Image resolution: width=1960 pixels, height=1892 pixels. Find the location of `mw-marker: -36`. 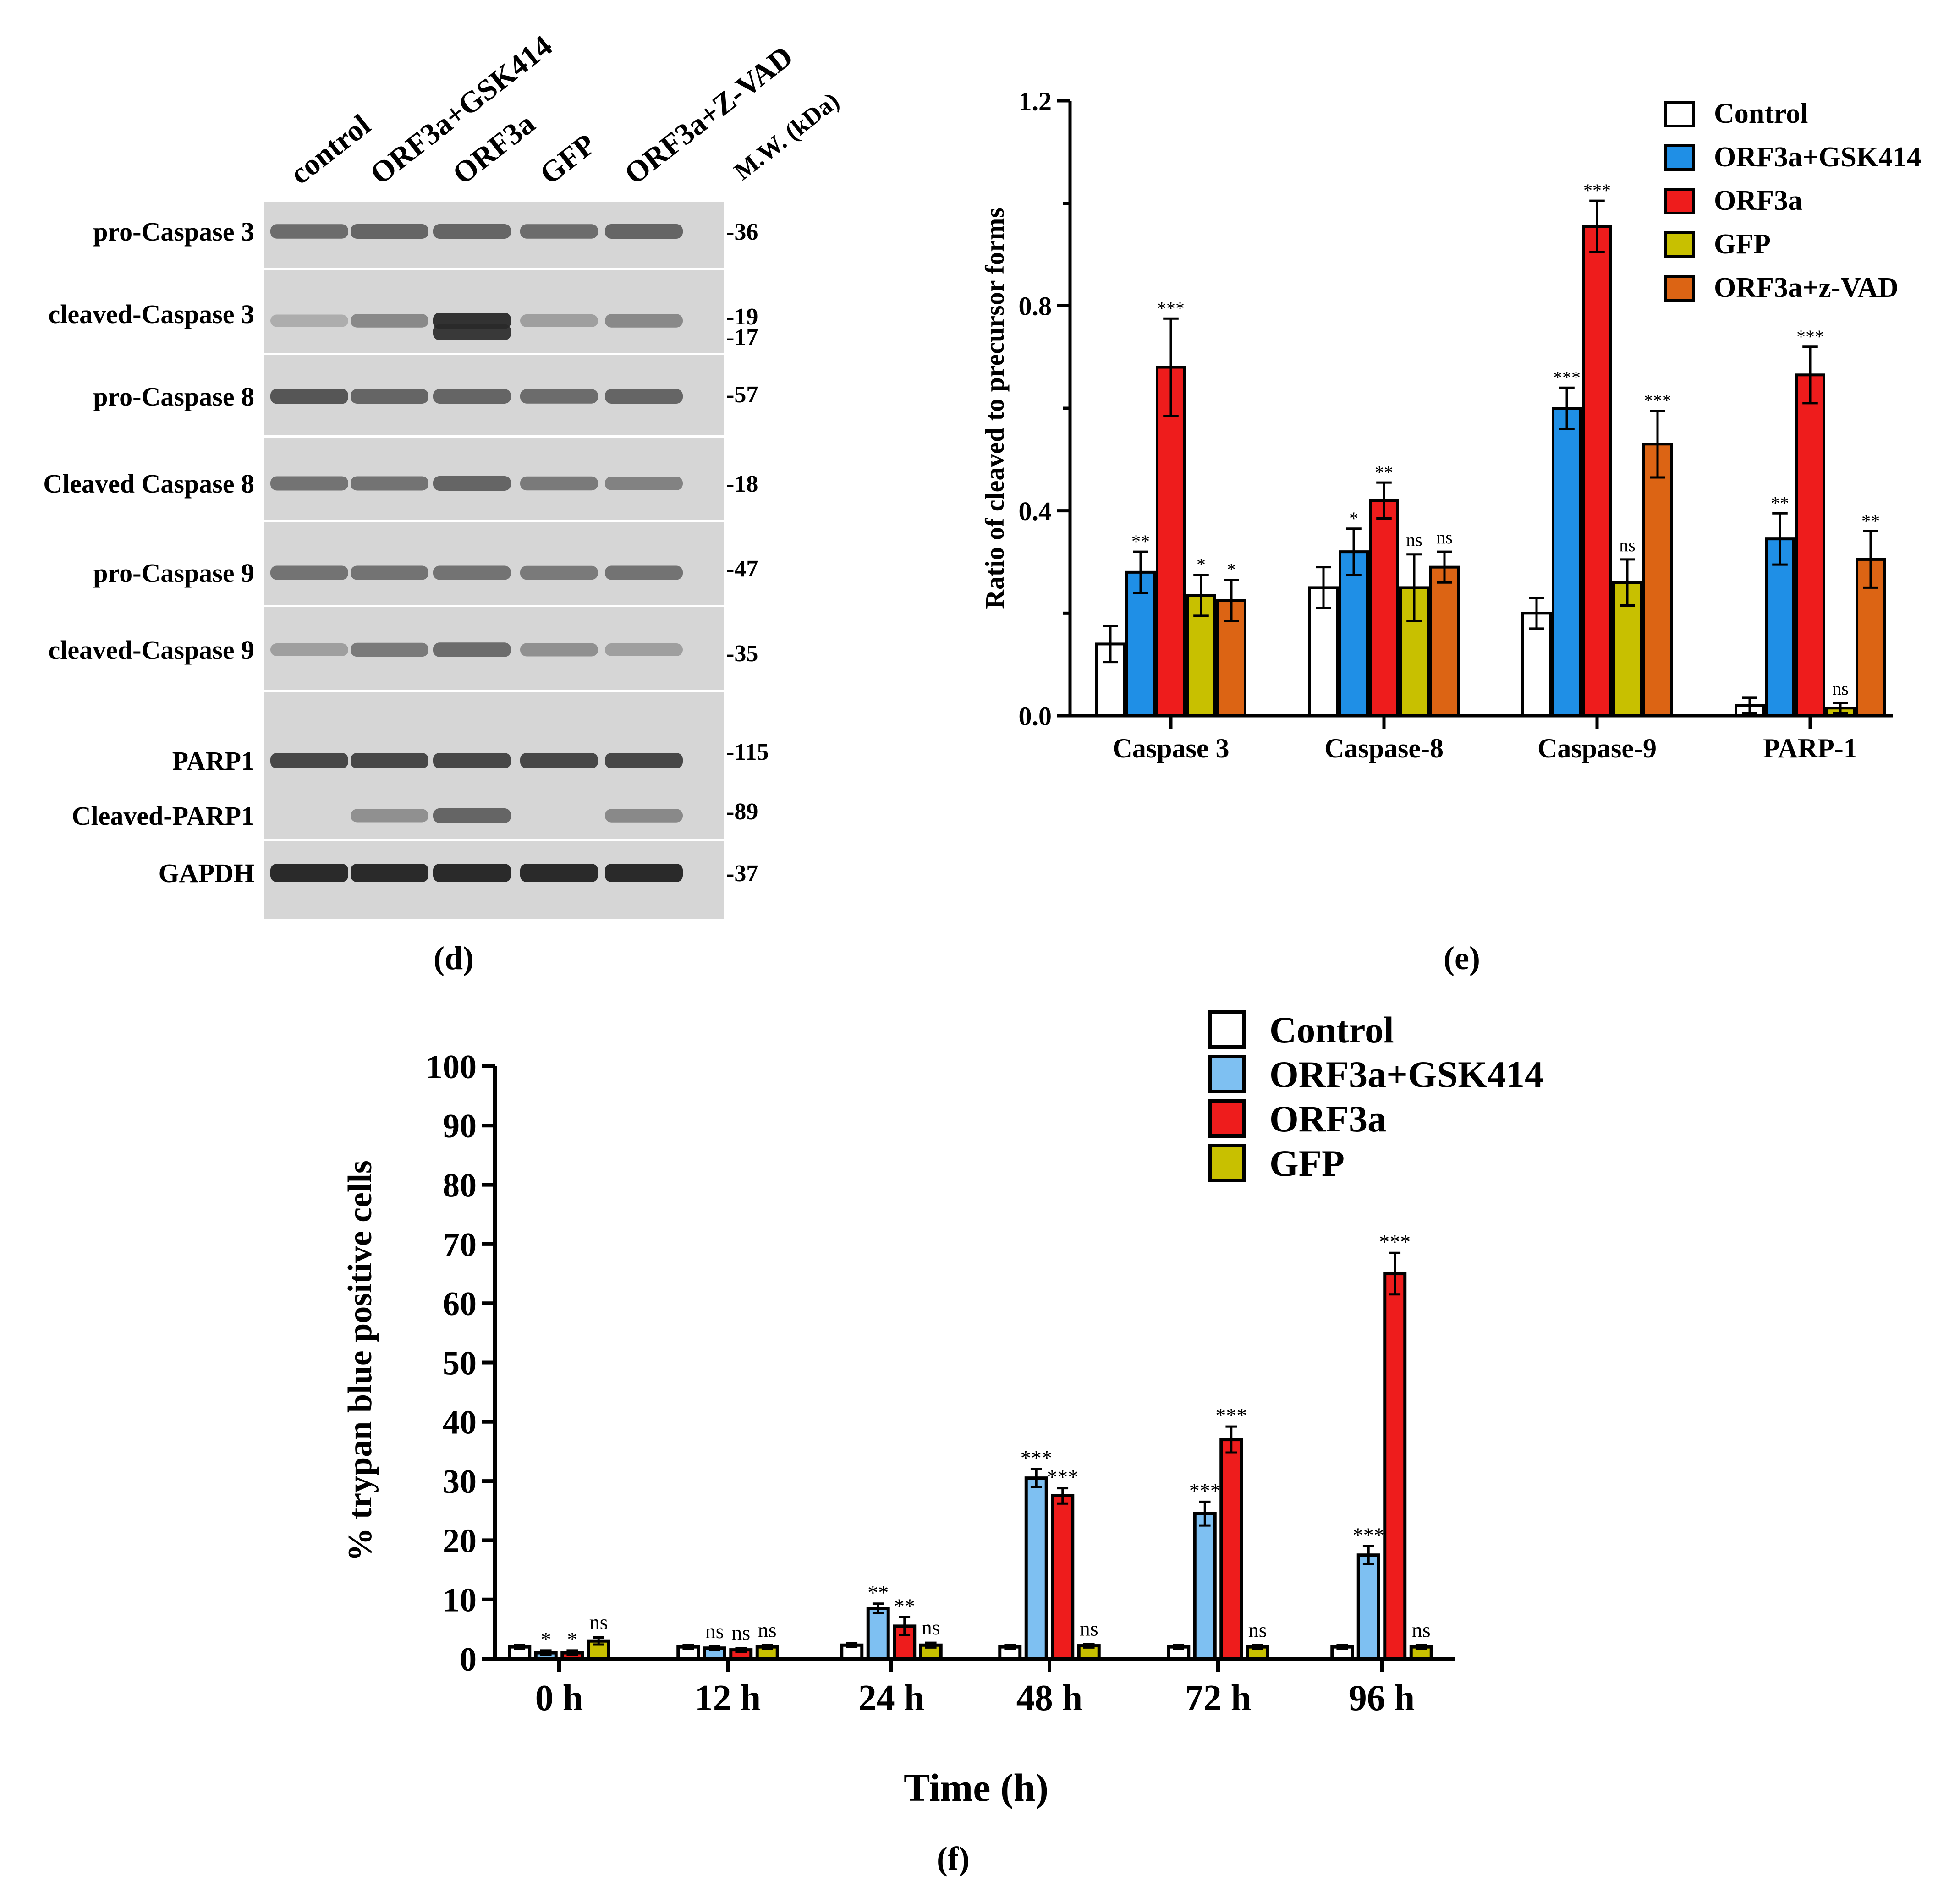

mw-marker: -36 is located at coordinates (742, 232).